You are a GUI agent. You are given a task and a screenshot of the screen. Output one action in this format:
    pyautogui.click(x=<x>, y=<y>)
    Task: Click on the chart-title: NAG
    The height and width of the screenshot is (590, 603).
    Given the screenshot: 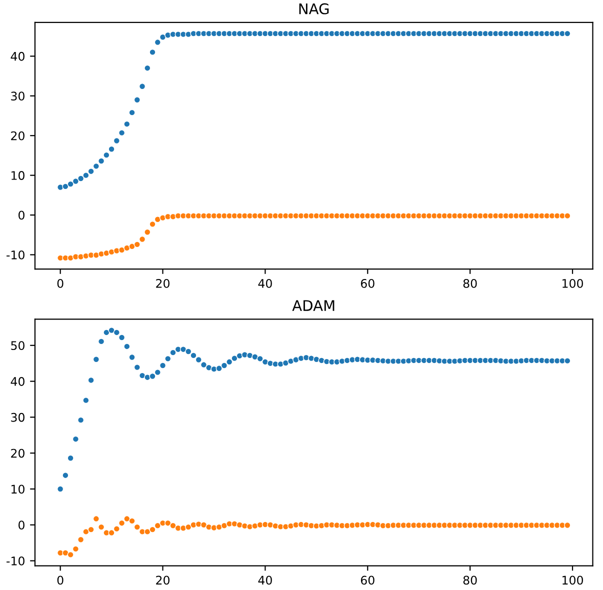 What is the action you would take?
    pyautogui.click(x=314, y=8)
    